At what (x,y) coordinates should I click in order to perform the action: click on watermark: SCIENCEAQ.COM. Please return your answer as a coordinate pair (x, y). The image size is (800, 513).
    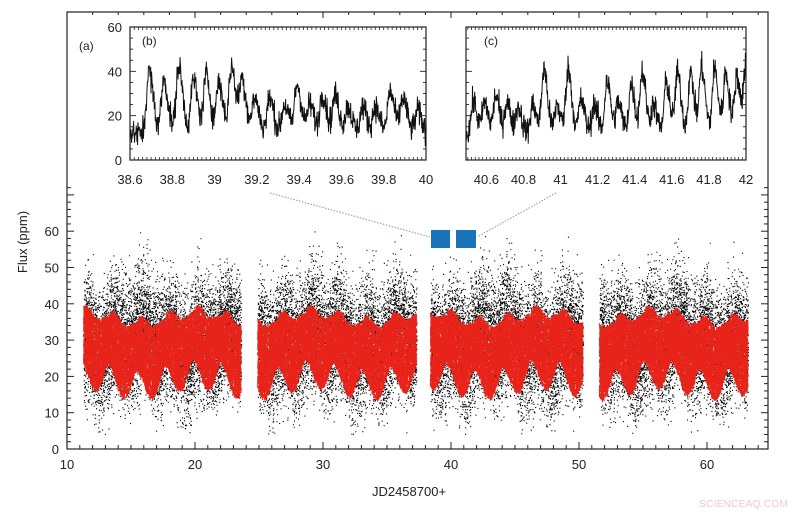
    Looking at the image, I should click on (743, 504).